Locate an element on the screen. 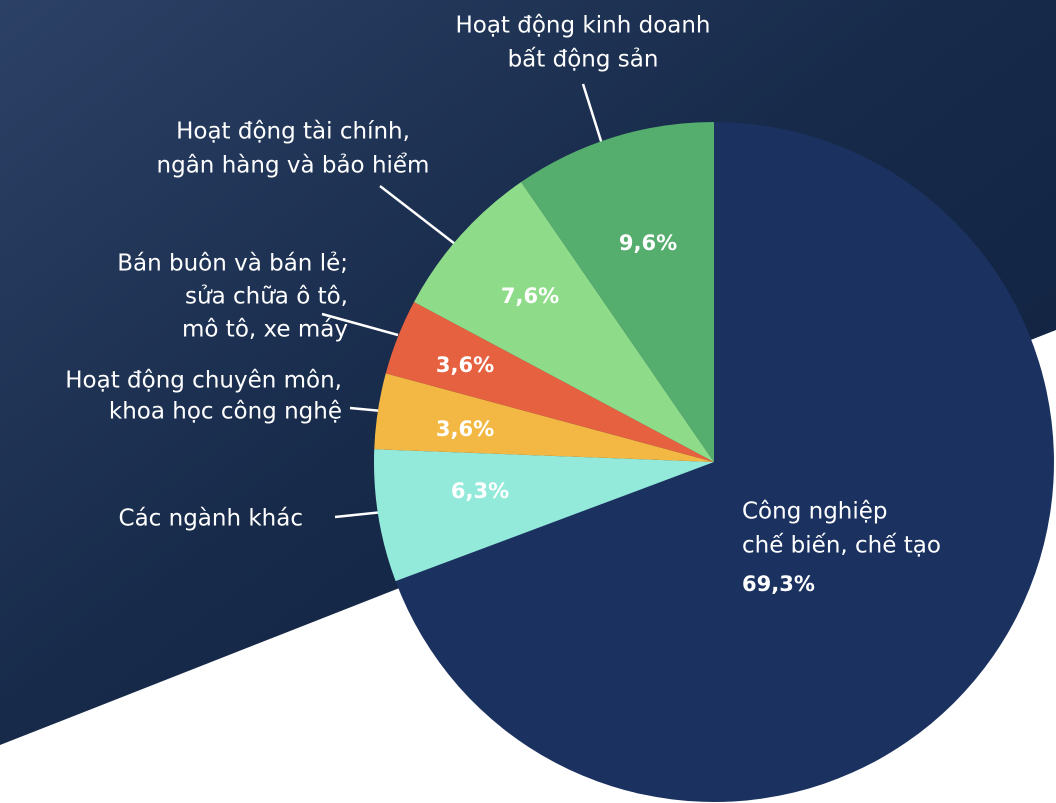 The image size is (1056, 803). value-label: 7,6% is located at coordinates (530, 296).